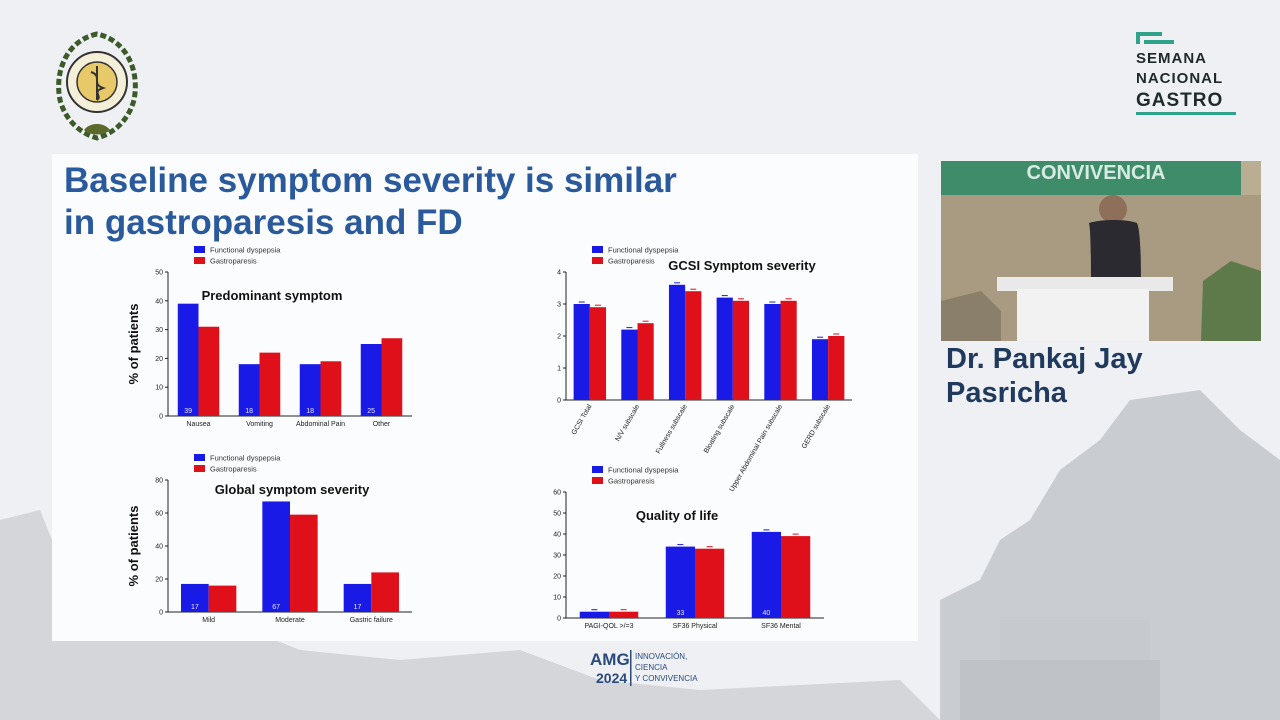 The width and height of the screenshot is (1280, 720). What do you see at coordinates (661, 656) in the screenshot?
I see `footer-tagline-1: INNOVACIÓN,` at bounding box center [661, 656].